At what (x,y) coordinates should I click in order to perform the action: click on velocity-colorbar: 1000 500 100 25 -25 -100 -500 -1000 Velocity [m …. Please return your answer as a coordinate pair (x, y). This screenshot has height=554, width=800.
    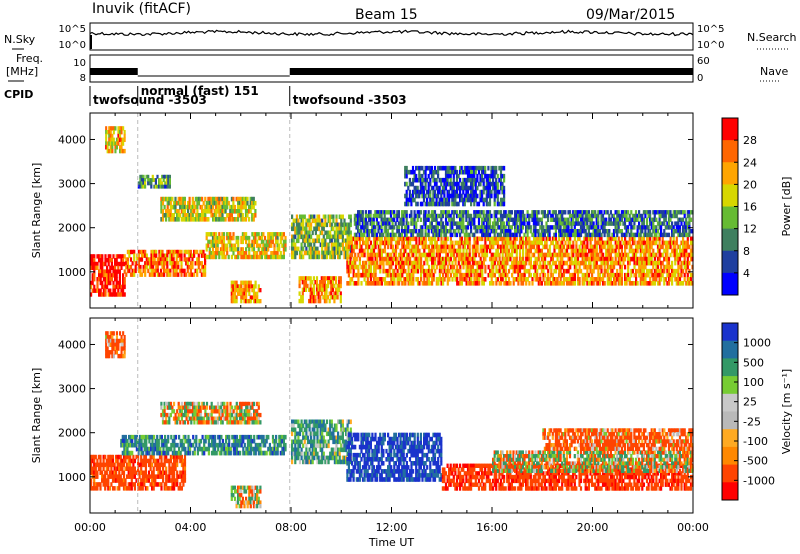
    Looking at the image, I should click on (757, 411).